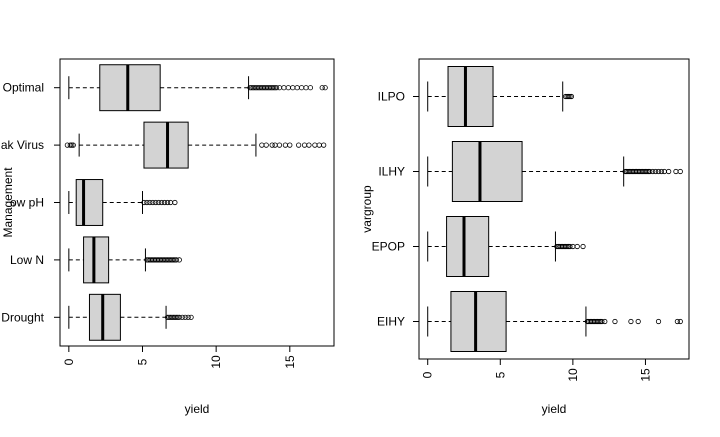 The image size is (720, 437). Describe the element at coordinates (22, 317) in the screenshot. I see `category-label-drought: Drought` at that location.